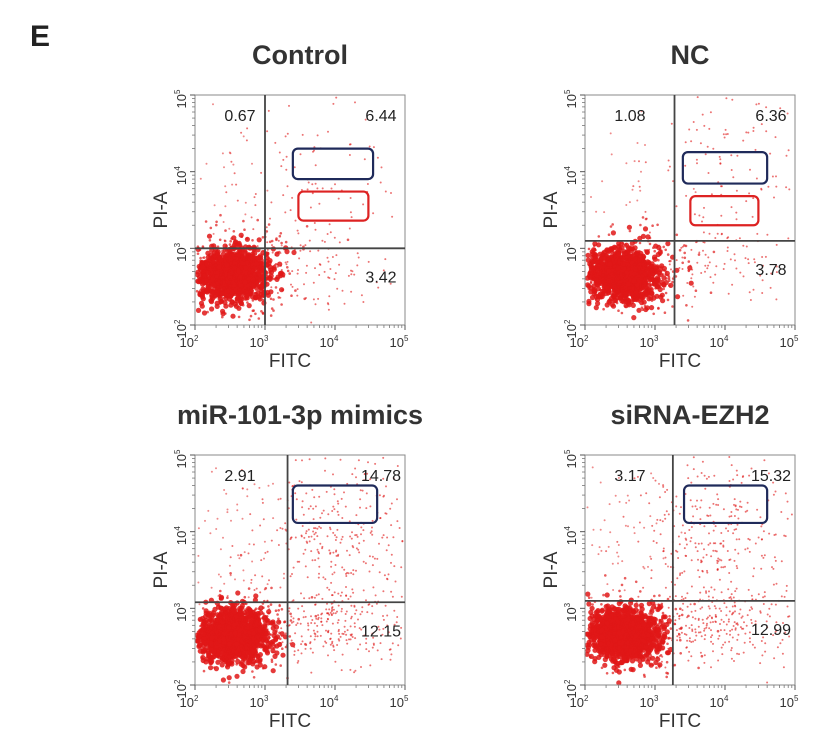 The width and height of the screenshot is (820, 740). Describe the element at coordinates (266, 338) in the screenshot. I see `x-tick-exponent: 3` at that location.